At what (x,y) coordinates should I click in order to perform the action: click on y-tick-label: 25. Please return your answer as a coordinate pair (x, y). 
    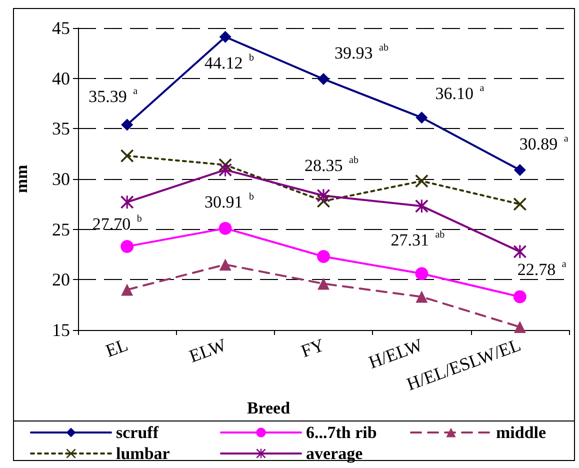
    Looking at the image, I should click on (61, 229).